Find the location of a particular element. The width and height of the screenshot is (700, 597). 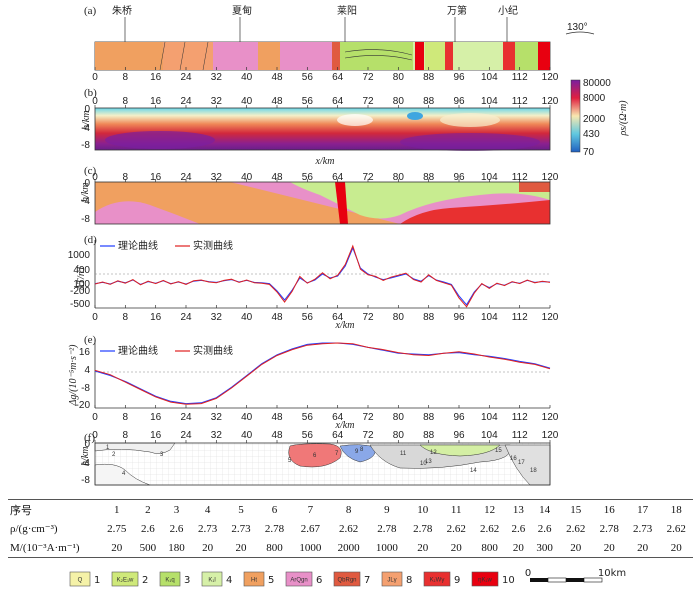

table-cell: 5 is located at coordinates (241, 509).